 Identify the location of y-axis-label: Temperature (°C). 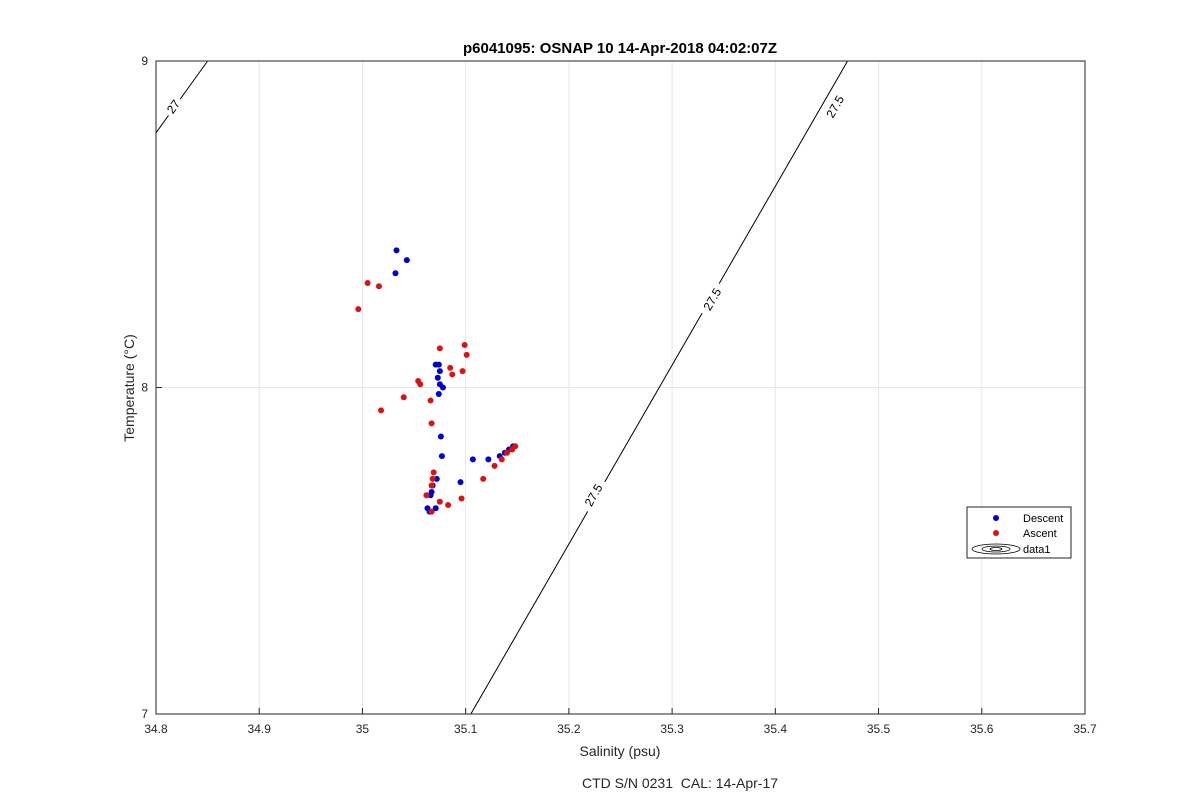
(129, 388).